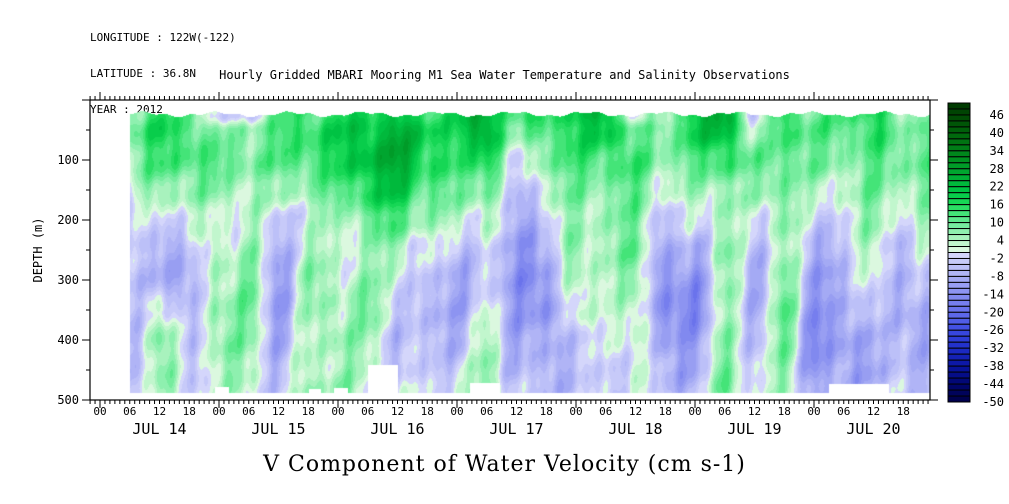  Describe the element at coordinates (516, 429) in the screenshot. I see `day-label: JUL 17` at that location.